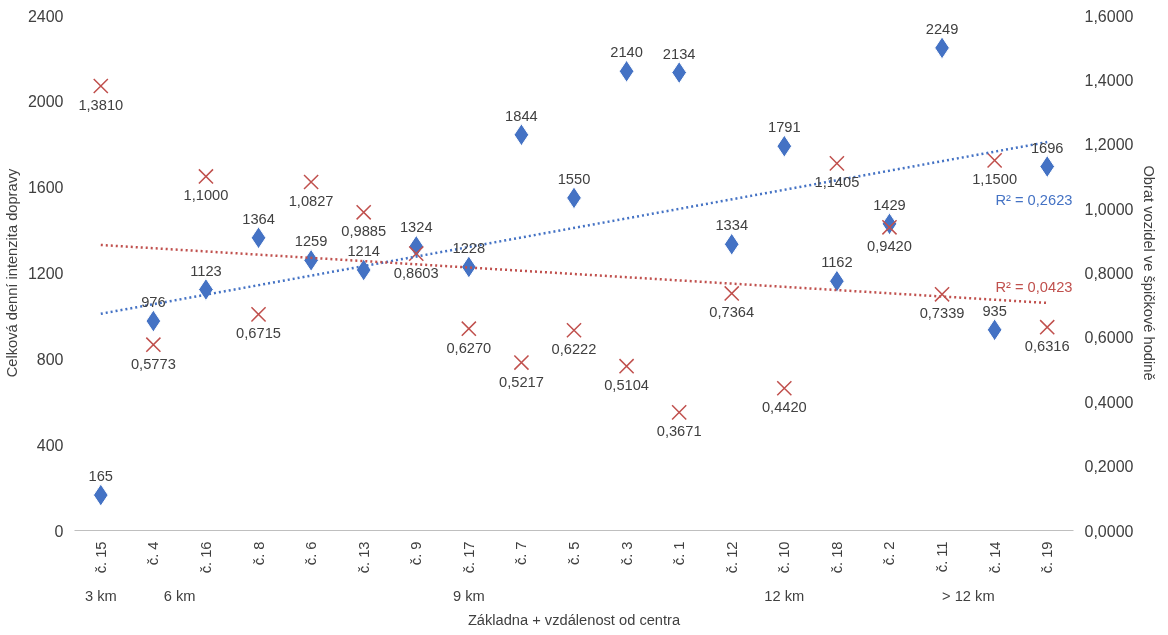 This screenshot has width=1168, height=635. What do you see at coordinates (311, 241) in the screenshot?
I see `data-label: 1259` at bounding box center [311, 241].